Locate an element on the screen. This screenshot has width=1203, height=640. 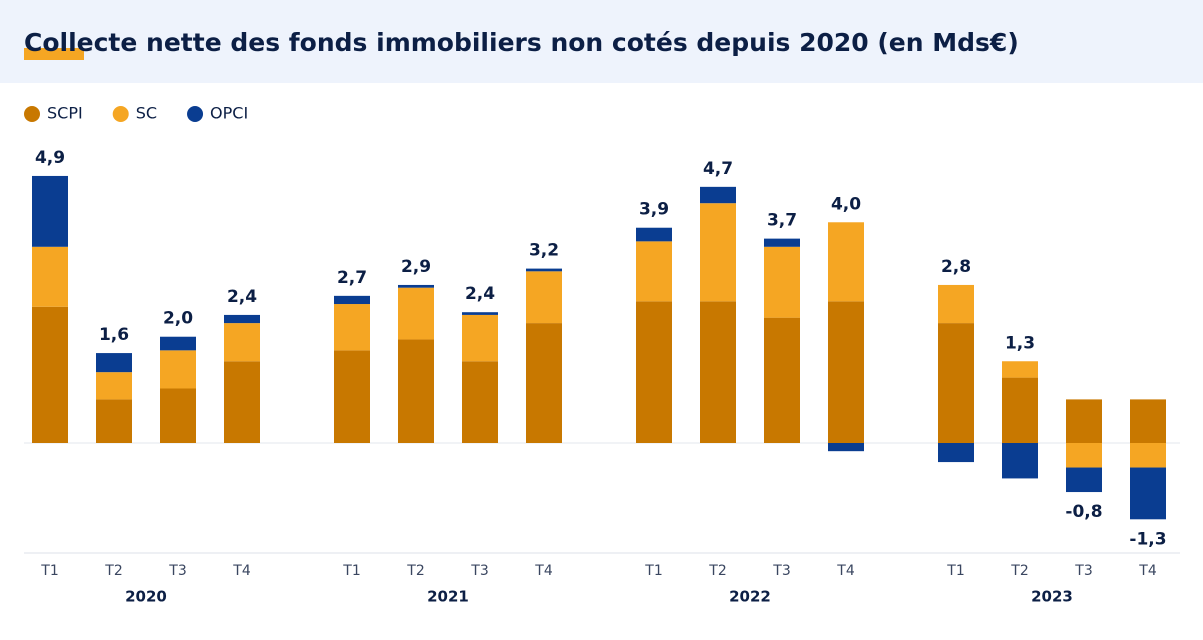
total-label: 3,7 is located at coordinates (782, 221).